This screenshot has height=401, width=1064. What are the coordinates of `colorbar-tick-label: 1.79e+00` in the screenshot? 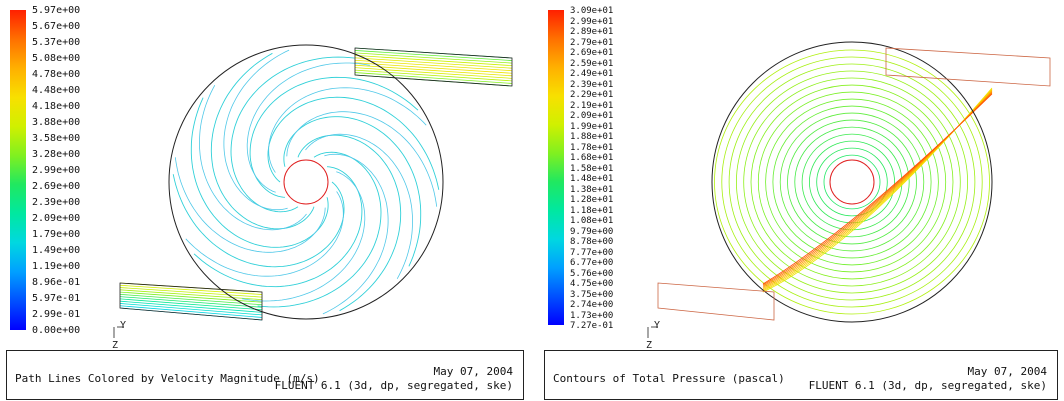 It's located at (56, 234).